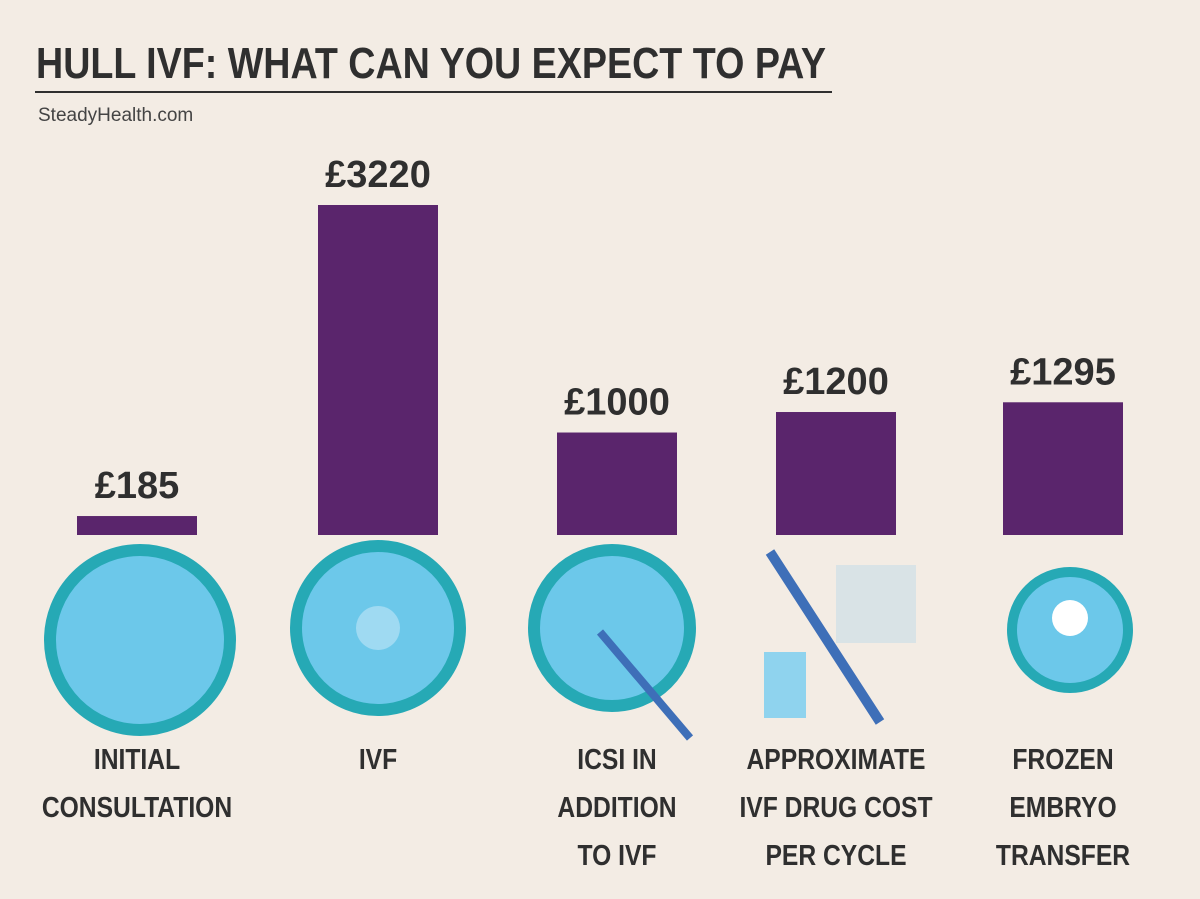 The height and width of the screenshot is (899, 1200). What do you see at coordinates (137, 486) in the screenshot?
I see `value-label: £185` at bounding box center [137, 486].